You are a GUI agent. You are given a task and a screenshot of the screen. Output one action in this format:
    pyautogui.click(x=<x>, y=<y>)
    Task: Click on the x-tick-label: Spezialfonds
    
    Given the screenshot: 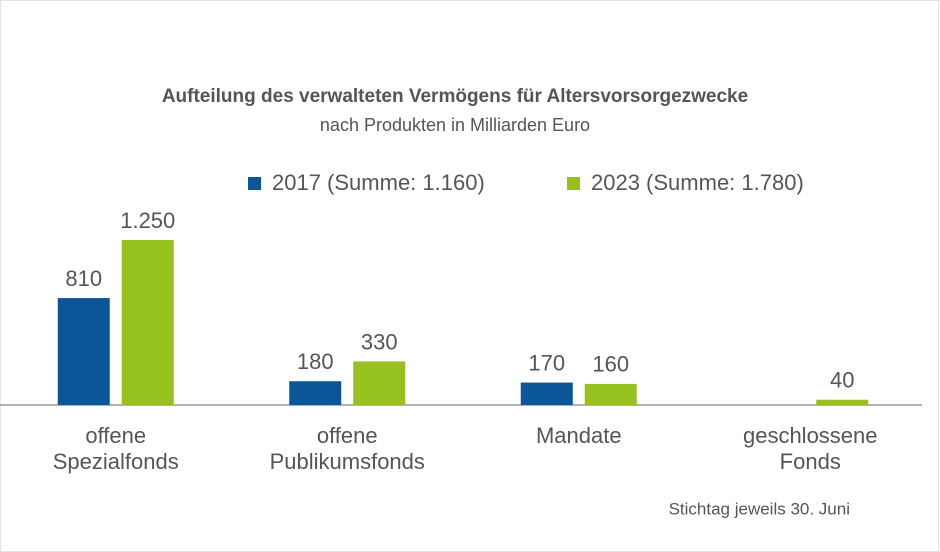 What is the action you would take?
    pyautogui.click(x=116, y=461)
    